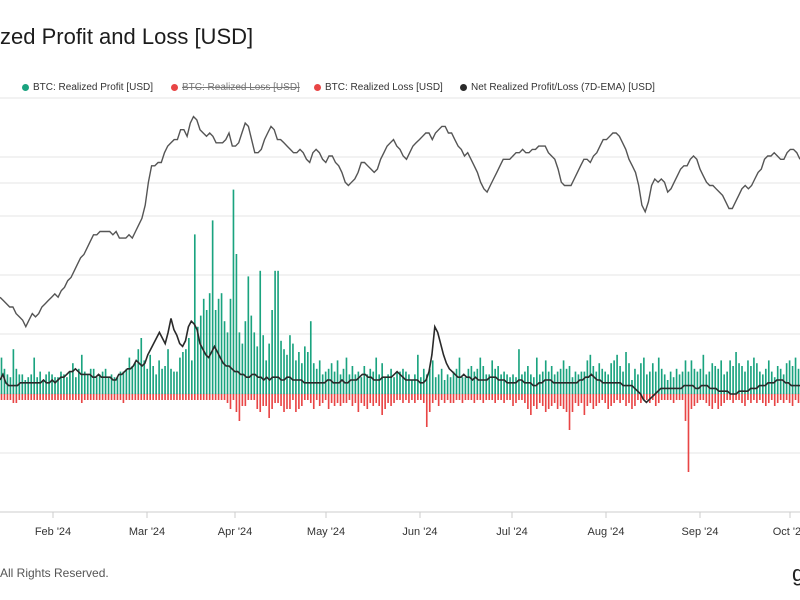  I want to click on legend-item-realized-loss: BTC: Realized Loss [USD], so click(378, 87).